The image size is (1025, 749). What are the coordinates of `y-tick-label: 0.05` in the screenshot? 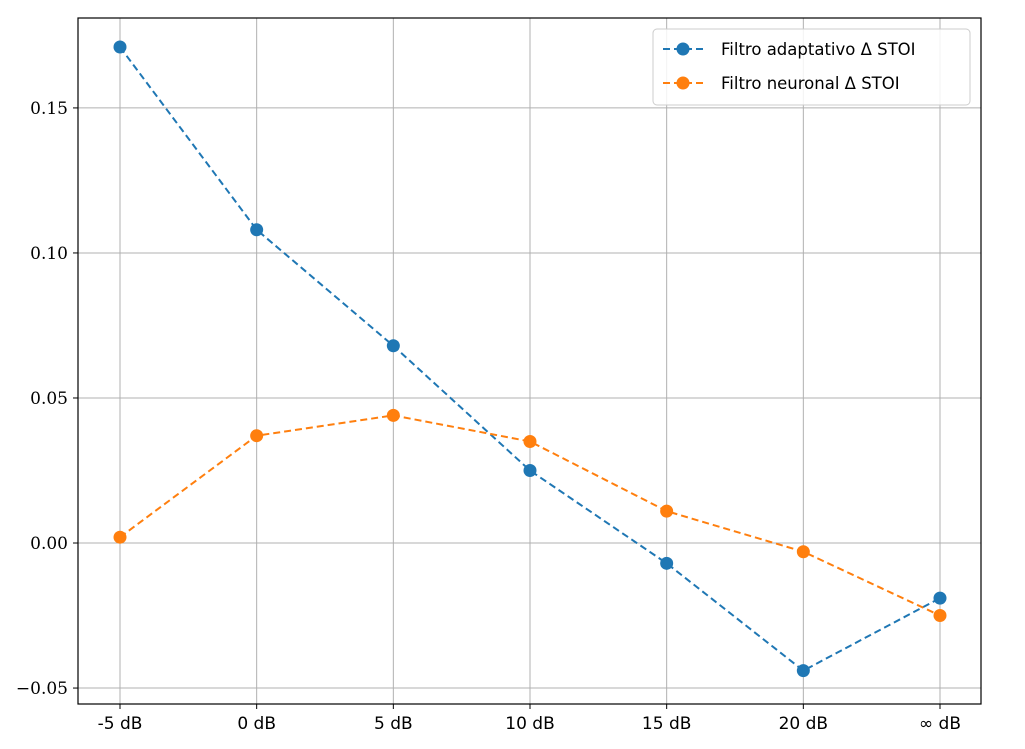 It's located at (49, 399).